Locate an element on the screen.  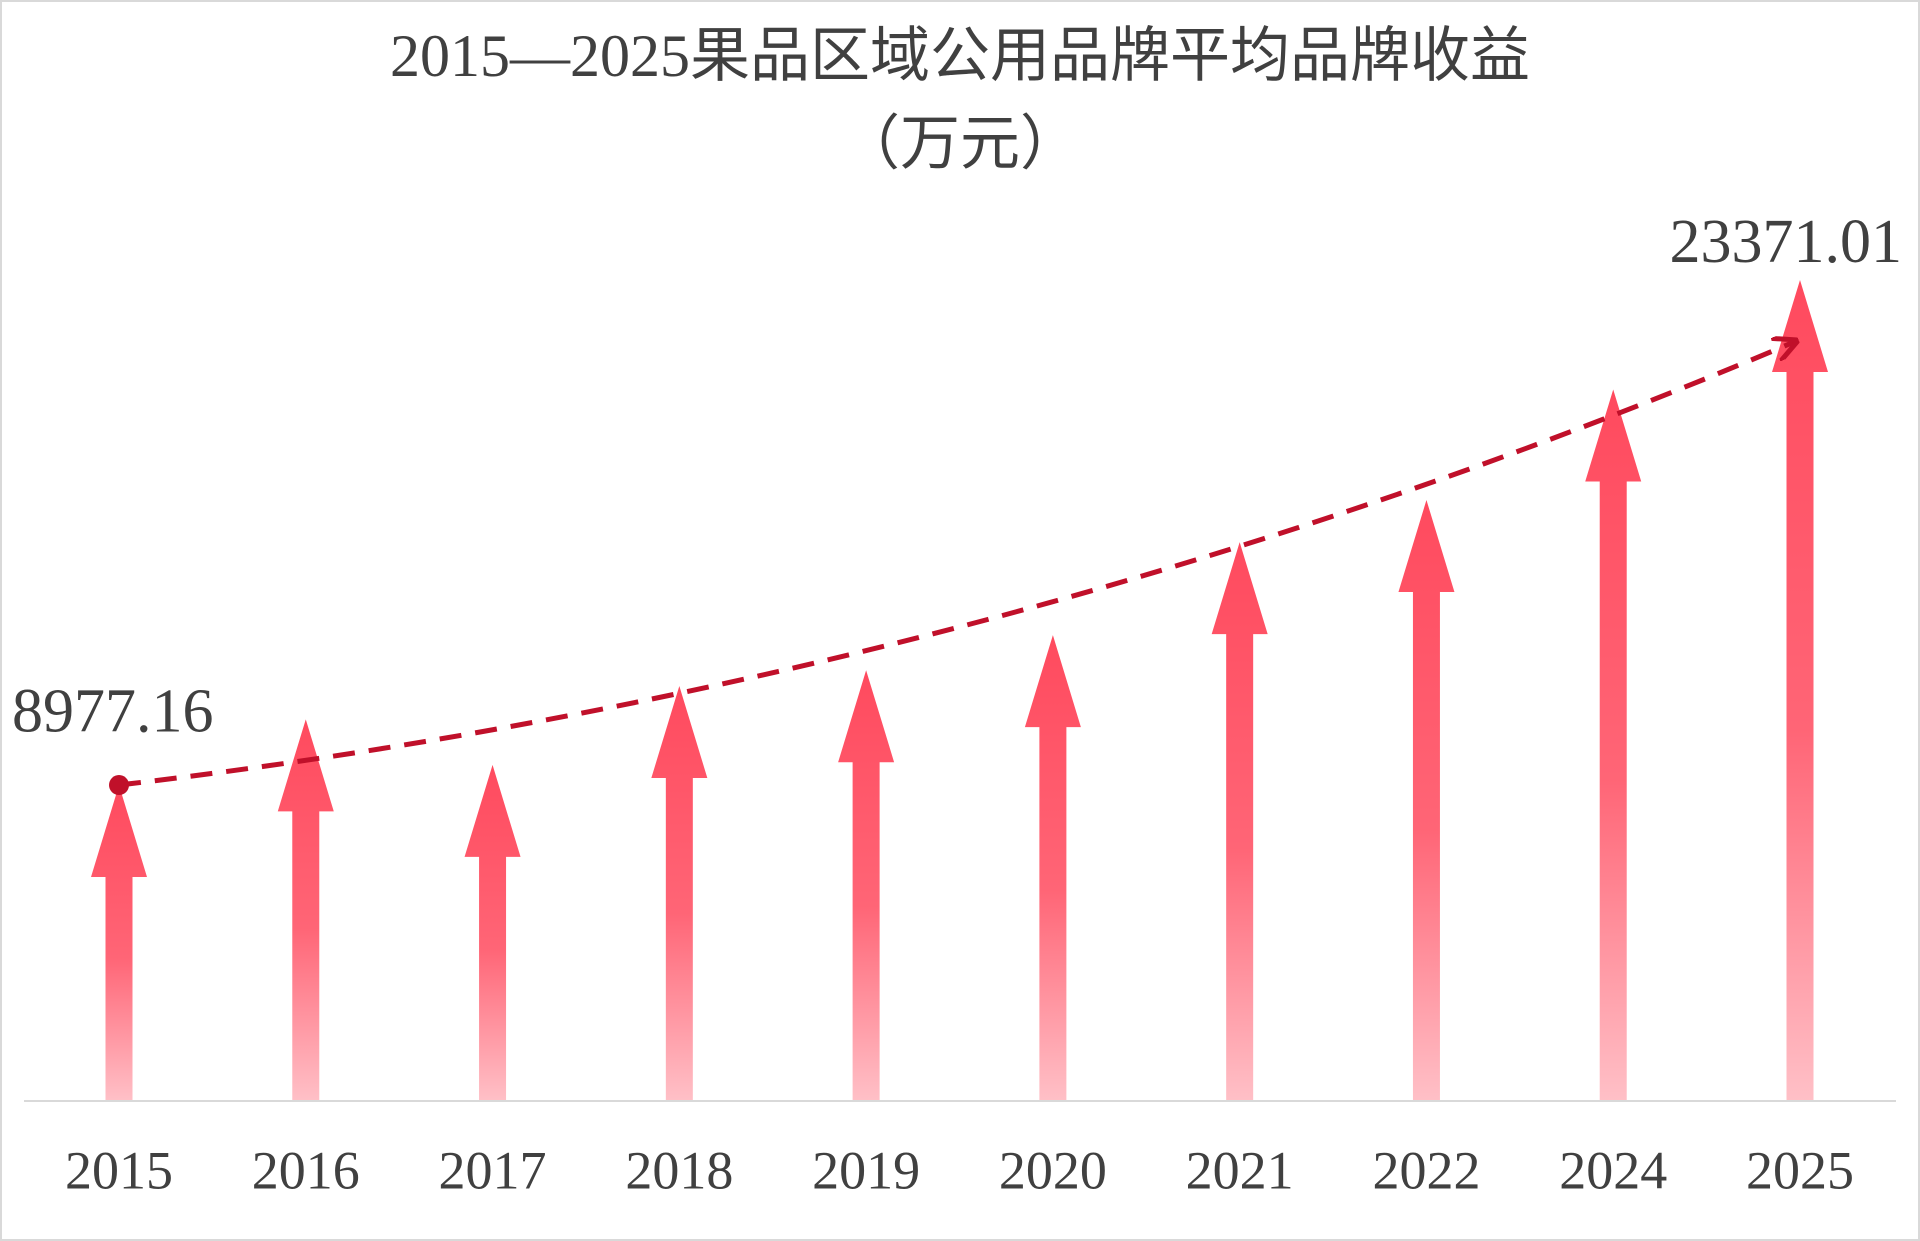
trend-start is located at coordinates (119, 785).